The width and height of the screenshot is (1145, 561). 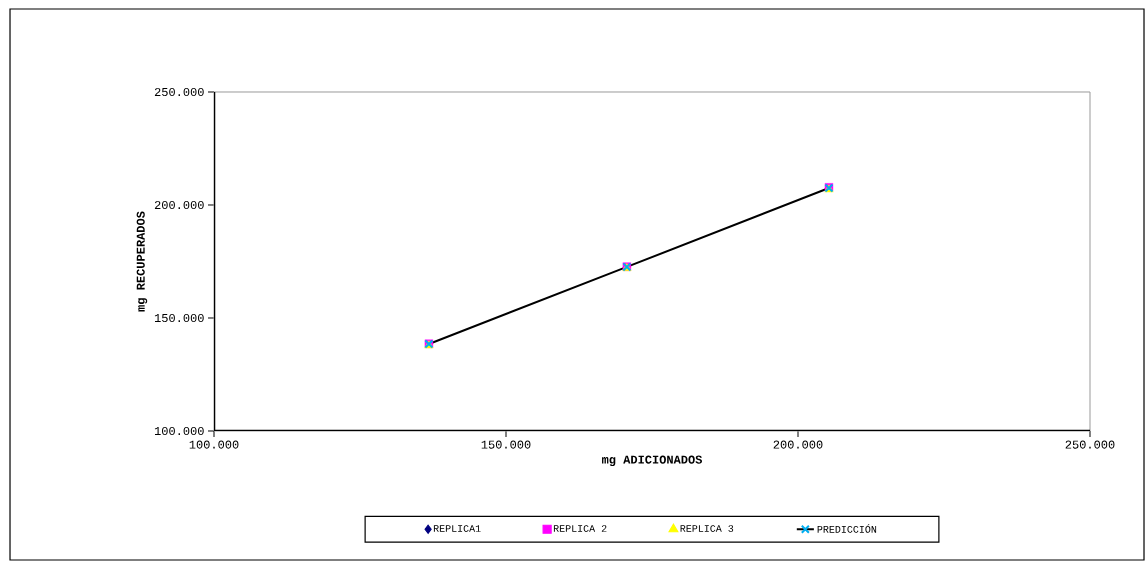 What do you see at coordinates (1090, 444) in the screenshot?
I see `x-tick-label: 250.000` at bounding box center [1090, 444].